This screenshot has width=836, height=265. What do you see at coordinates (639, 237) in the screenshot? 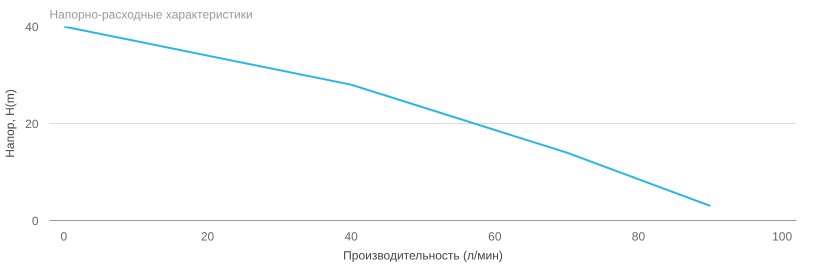
I see `x-tick-label: 80` at bounding box center [639, 237].